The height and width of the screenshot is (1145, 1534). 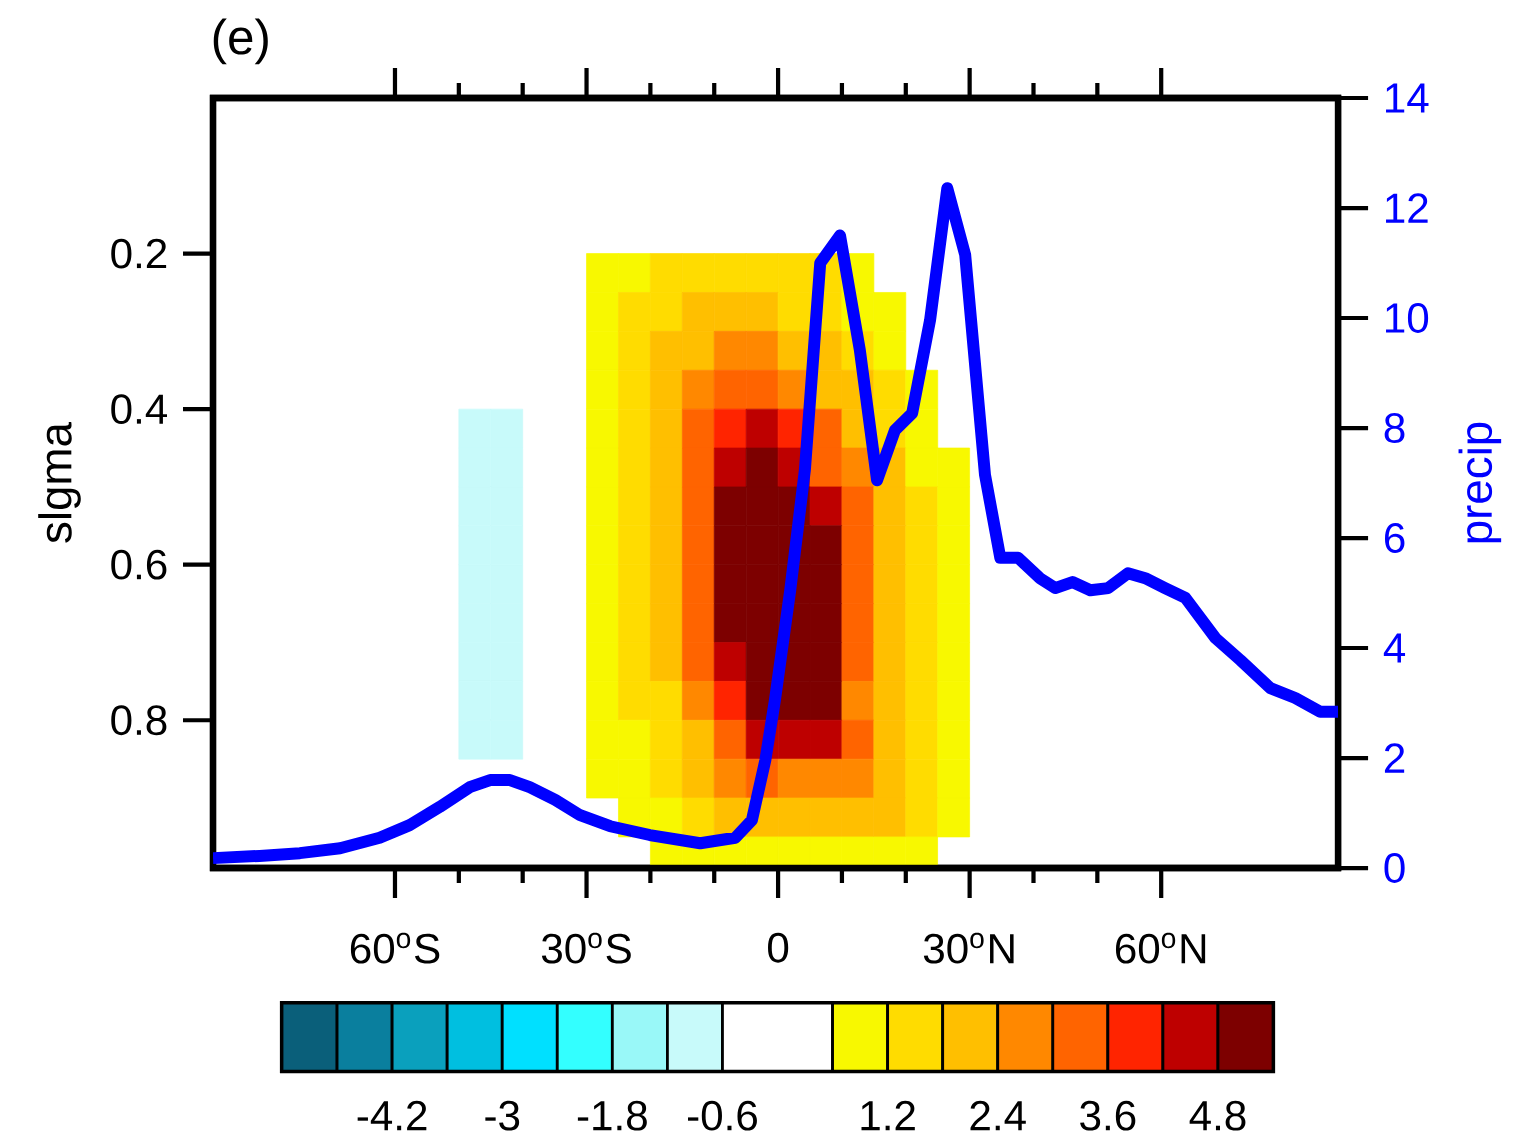 What do you see at coordinates (1394, 648) in the screenshot?
I see `y2-tick-label: 4` at bounding box center [1394, 648].